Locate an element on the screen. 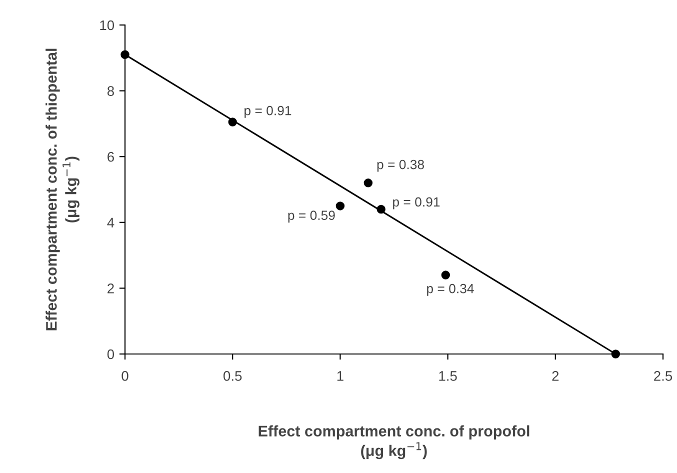 The image size is (677, 473). x-tick-label: 2.5 is located at coordinates (663, 376).